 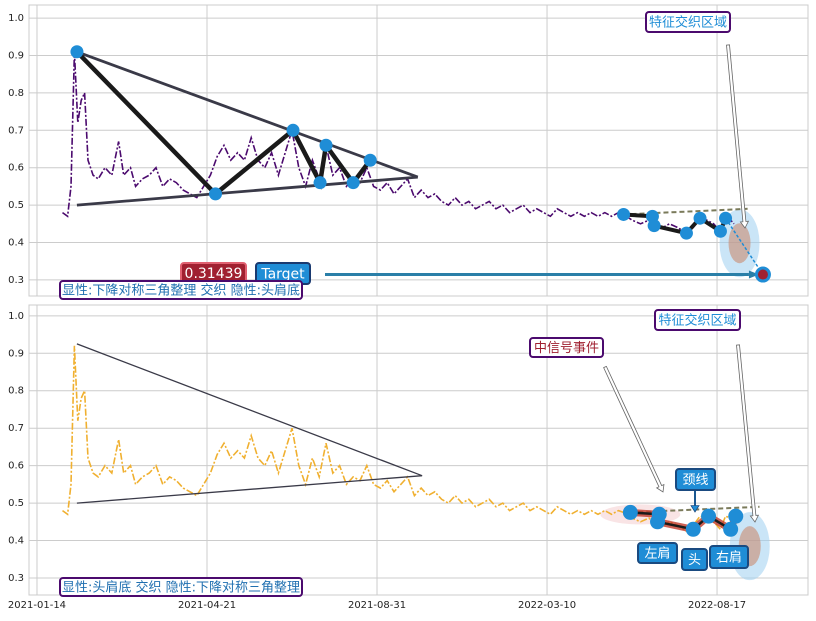 I want to click on label-text: 头, so click(x=694, y=560).